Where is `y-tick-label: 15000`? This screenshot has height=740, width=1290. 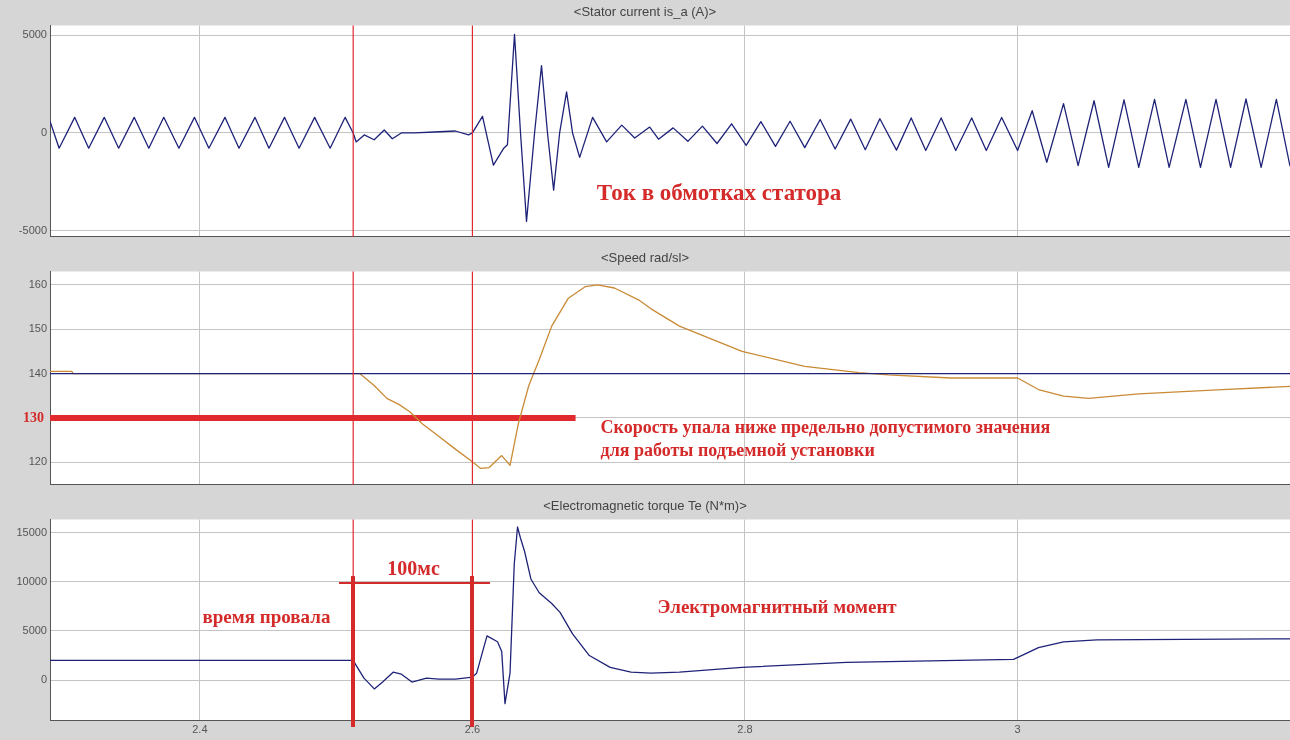 y-tick-label: 15000 is located at coordinates (31, 531).